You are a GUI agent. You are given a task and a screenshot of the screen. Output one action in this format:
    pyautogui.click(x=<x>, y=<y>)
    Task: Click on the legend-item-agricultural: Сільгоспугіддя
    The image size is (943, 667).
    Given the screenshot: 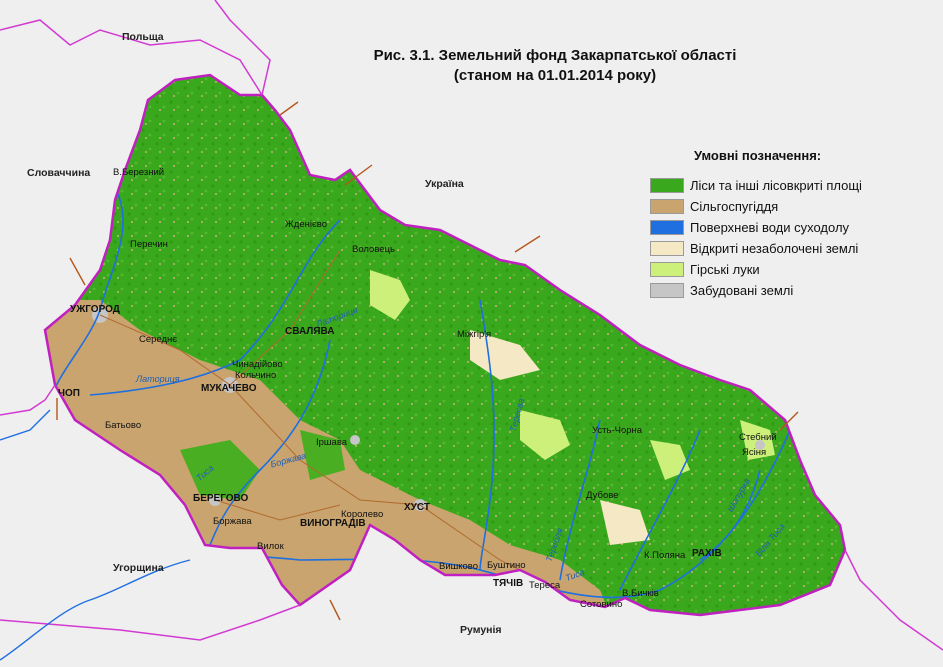 What is the action you would take?
    pyautogui.click(x=770, y=206)
    